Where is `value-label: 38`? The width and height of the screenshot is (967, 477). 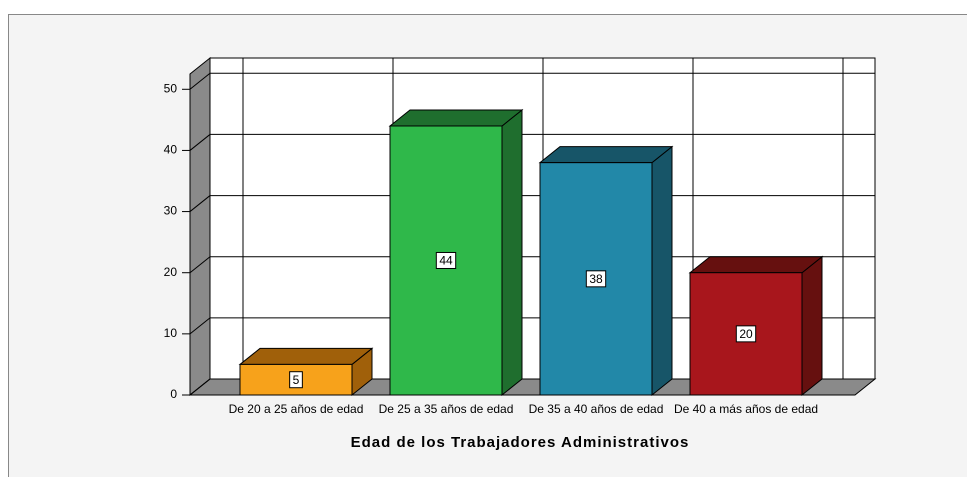
value-label: 38 is located at coordinates (596, 279).